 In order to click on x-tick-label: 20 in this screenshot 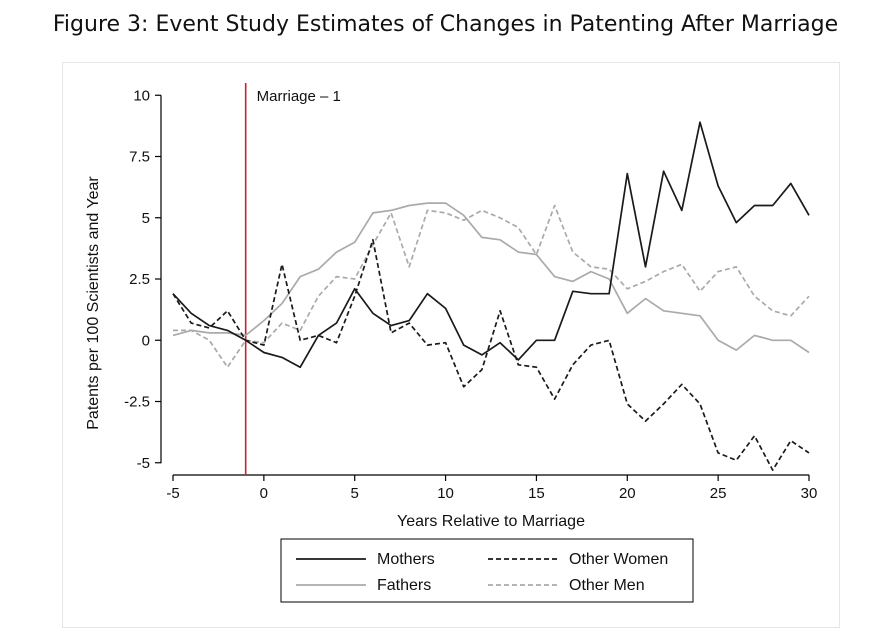, I will do `click(627, 493)`.